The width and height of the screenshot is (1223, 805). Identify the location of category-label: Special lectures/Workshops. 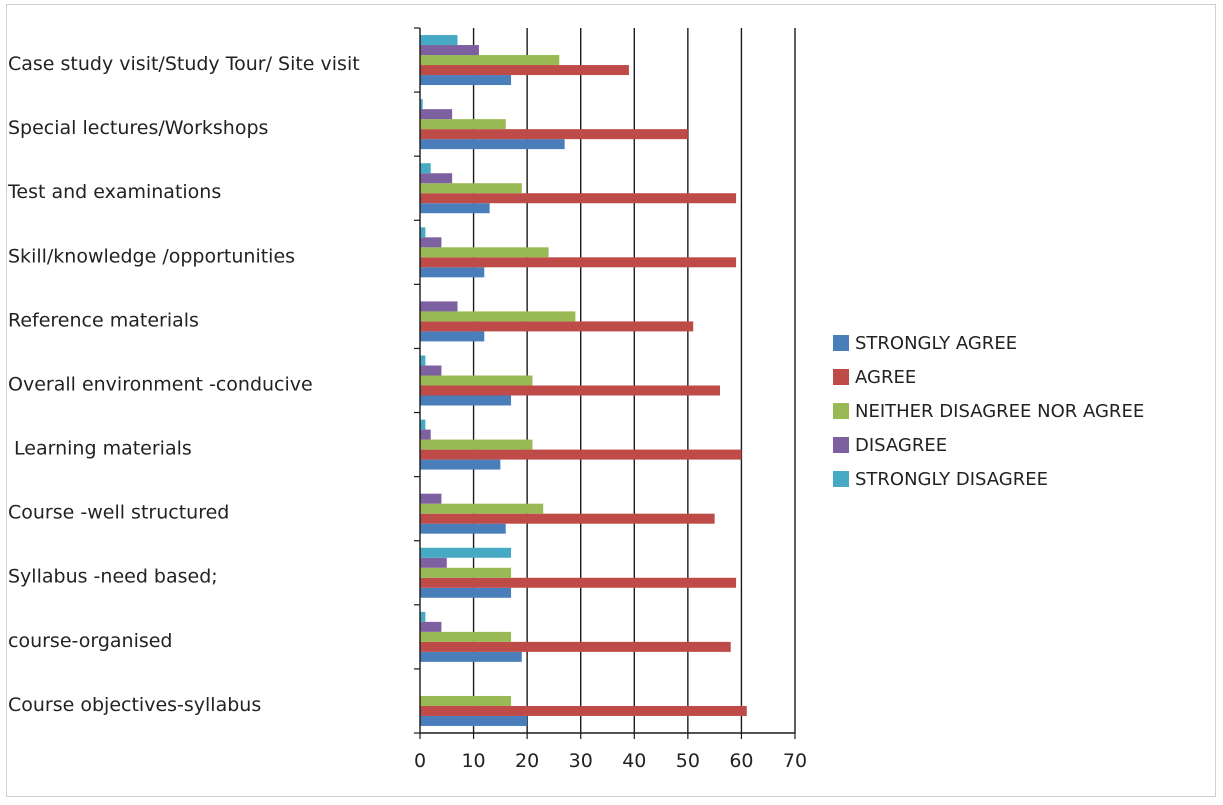
(138, 128).